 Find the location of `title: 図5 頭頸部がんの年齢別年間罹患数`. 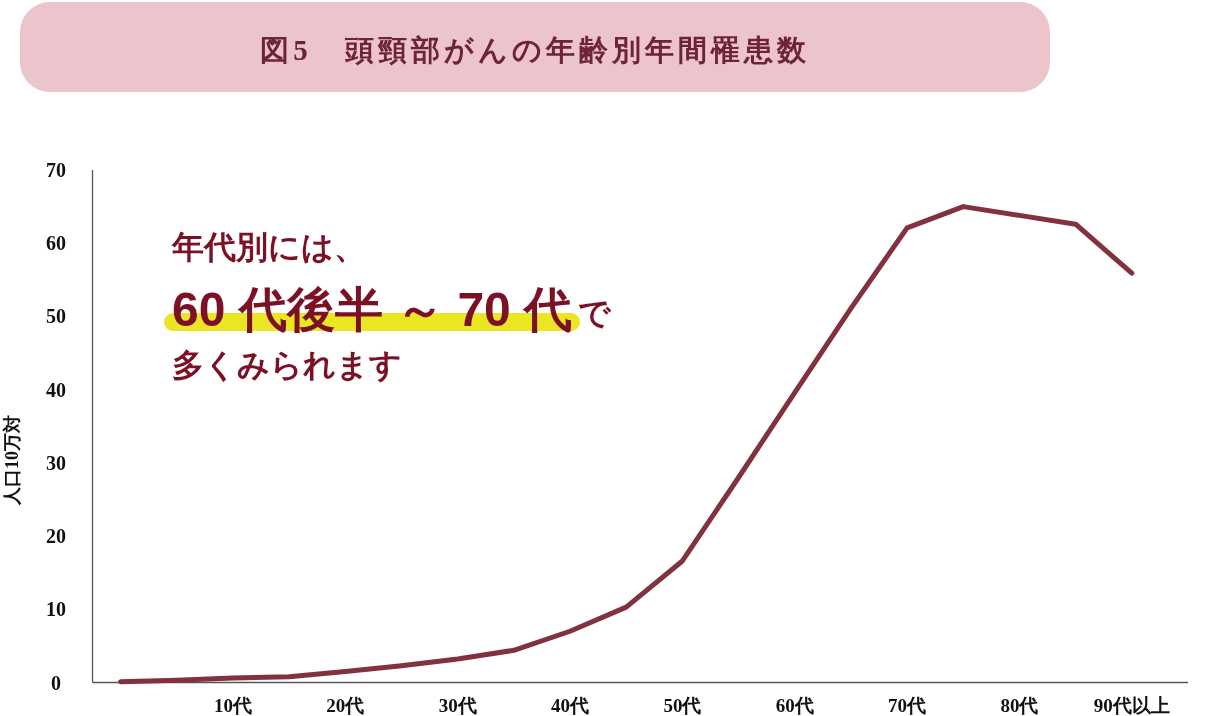

title: 図5 頭頸部がんの年齢別年間罹患数 is located at coordinates (535, 47).